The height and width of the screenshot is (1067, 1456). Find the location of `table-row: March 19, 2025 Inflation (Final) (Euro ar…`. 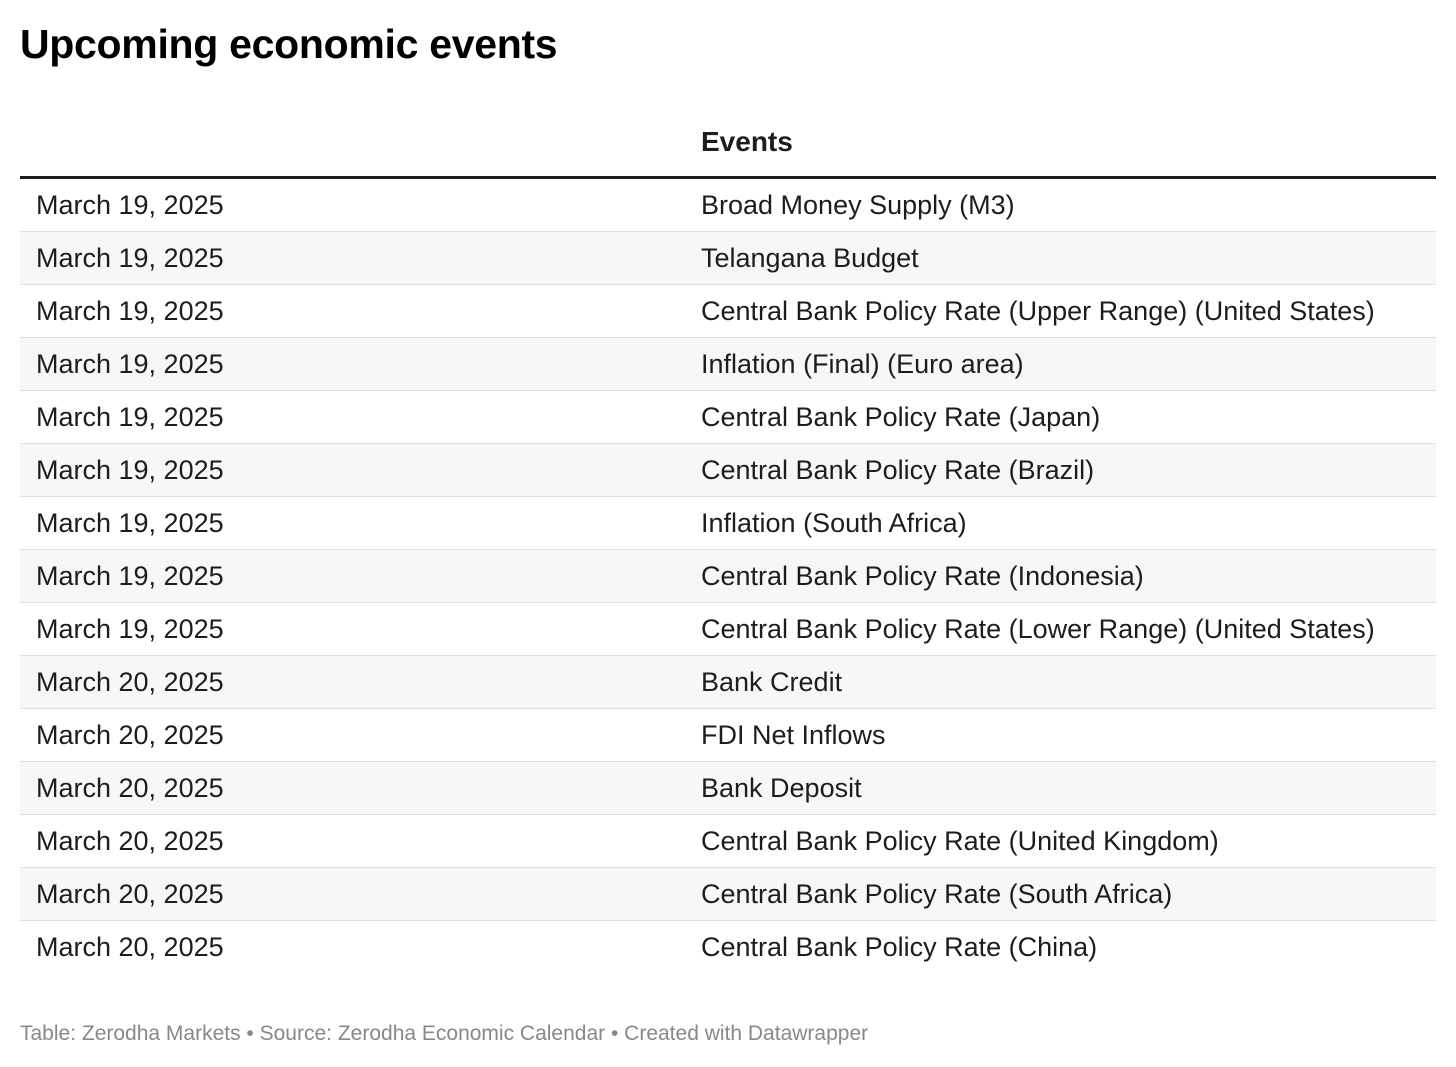

table-row: March 19, 2025 Inflation (Final) (Euro ar… is located at coordinates (728, 364).